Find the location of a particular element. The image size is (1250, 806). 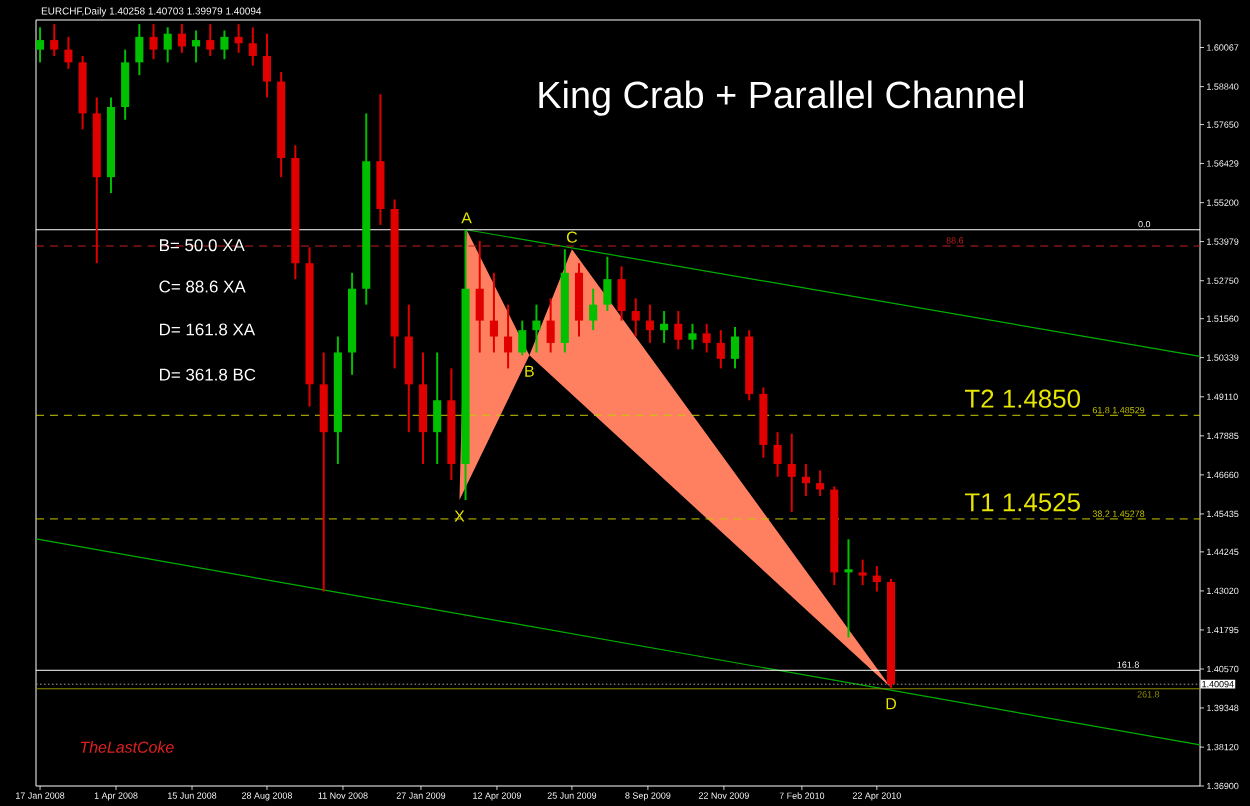

annotation: T2 1.4850 is located at coordinates (1023, 398).